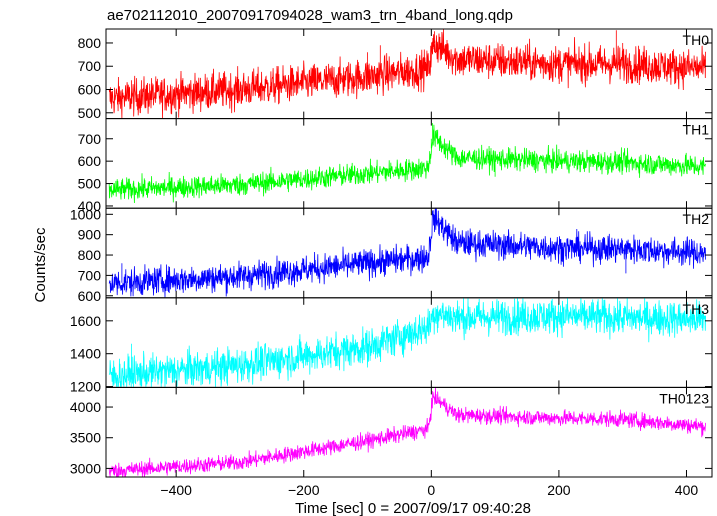 The height and width of the screenshot is (516, 717). I want to click on series-line-th0, so click(407, 74).